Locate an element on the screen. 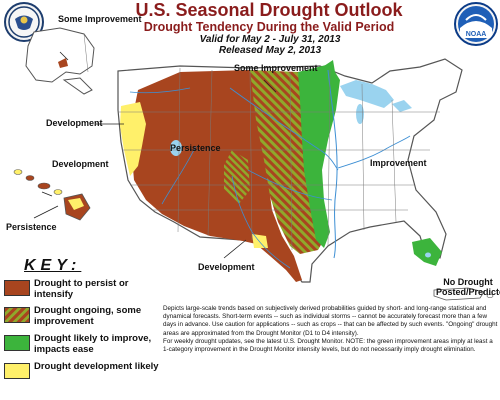 Image resolution: width=500 pixels, height=400 pixels. alaska-improvement is located at coordinates (63, 63).